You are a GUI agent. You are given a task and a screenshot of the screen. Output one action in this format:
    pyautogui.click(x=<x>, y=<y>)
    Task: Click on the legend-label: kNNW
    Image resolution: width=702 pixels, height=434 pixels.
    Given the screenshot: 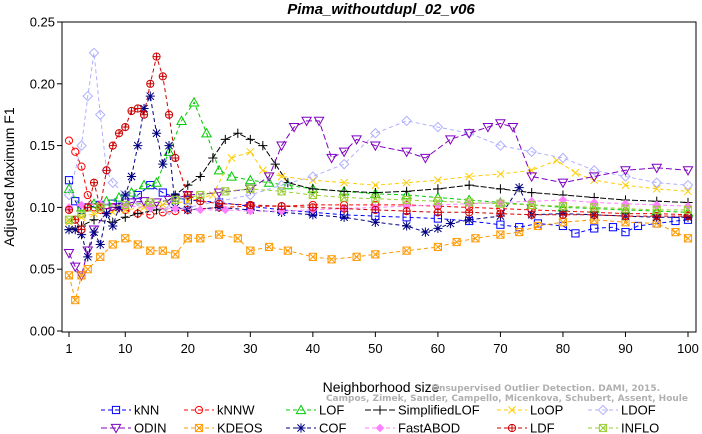 What is the action you would take?
    pyautogui.click(x=236, y=410)
    